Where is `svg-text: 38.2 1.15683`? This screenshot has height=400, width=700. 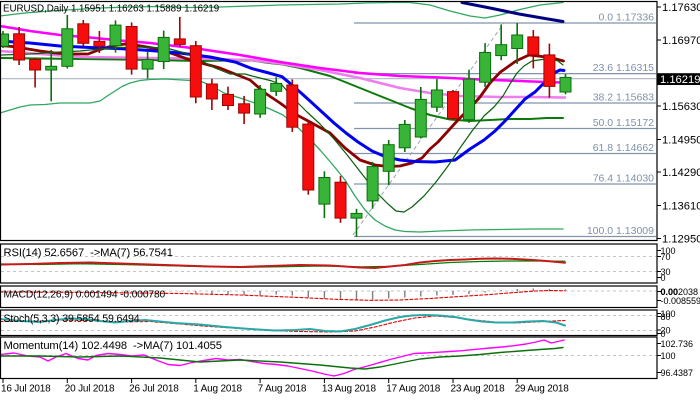
svg-text: 38.2 1.15683 is located at coordinates (623, 98).